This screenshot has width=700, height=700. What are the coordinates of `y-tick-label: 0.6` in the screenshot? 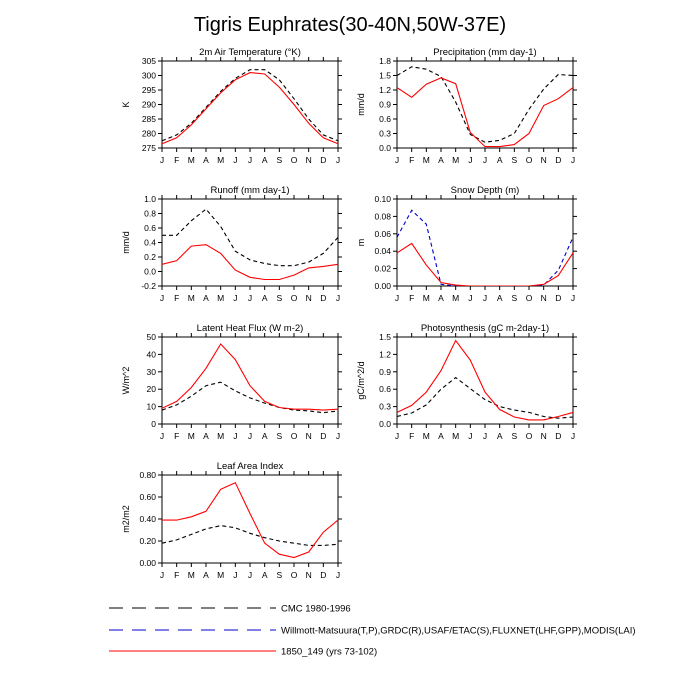 It's located at (385, 119).